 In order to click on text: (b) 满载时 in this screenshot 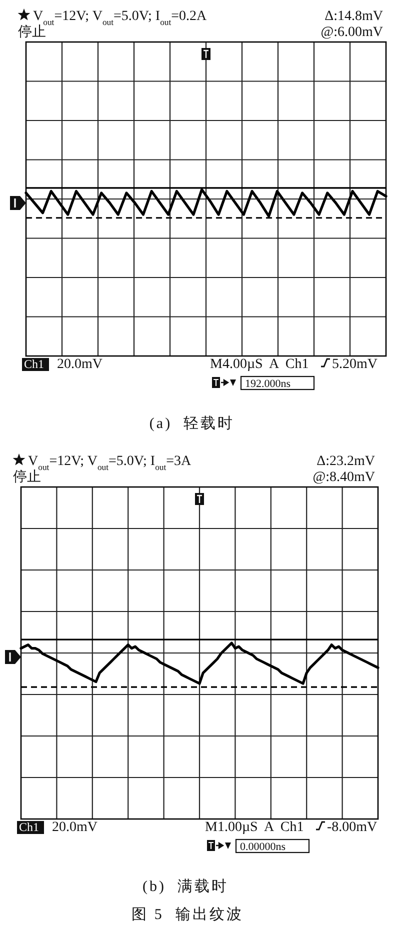, I will do `click(185, 886)`.